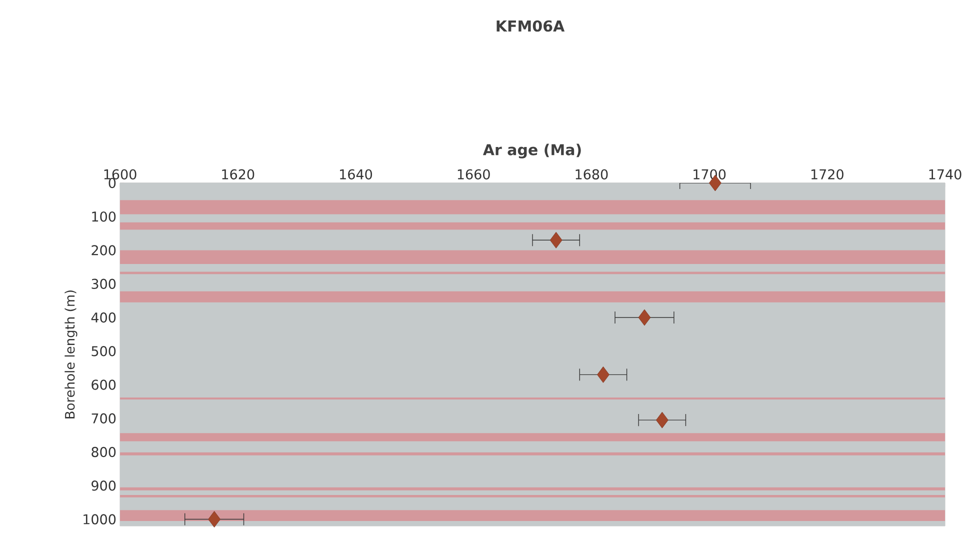 This screenshot has width=973, height=534. What do you see at coordinates (592, 174) in the screenshot?
I see `x-tick-label: 1680` at bounding box center [592, 174].